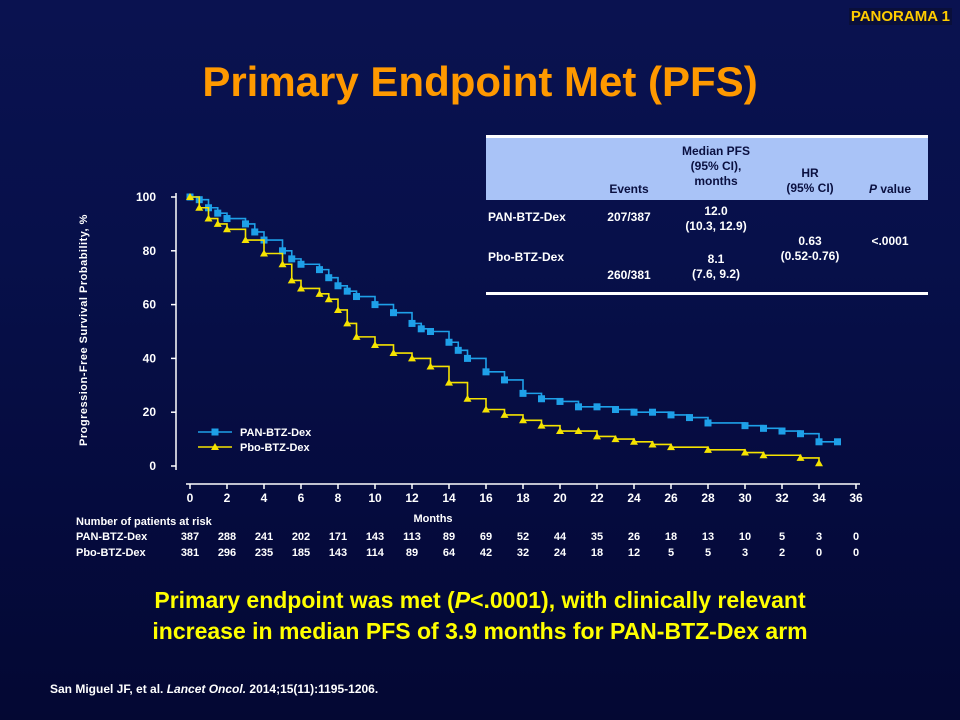 This screenshot has width=960, height=720. Describe the element at coordinates (716, 211) in the screenshot. I see `row-pan-median-value: 12.0` at that location.